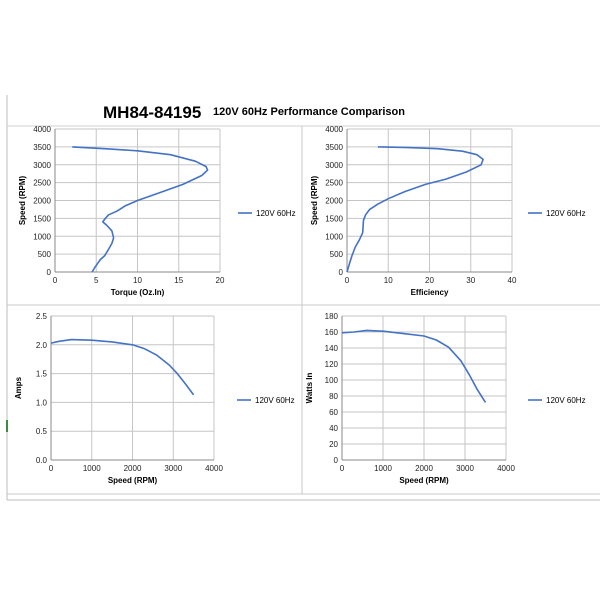 Image resolution: width=600 pixels, height=600 pixels. What do you see at coordinates (214, 468) in the screenshot?
I see `chart3-x-tick-label: 4000` at bounding box center [214, 468].